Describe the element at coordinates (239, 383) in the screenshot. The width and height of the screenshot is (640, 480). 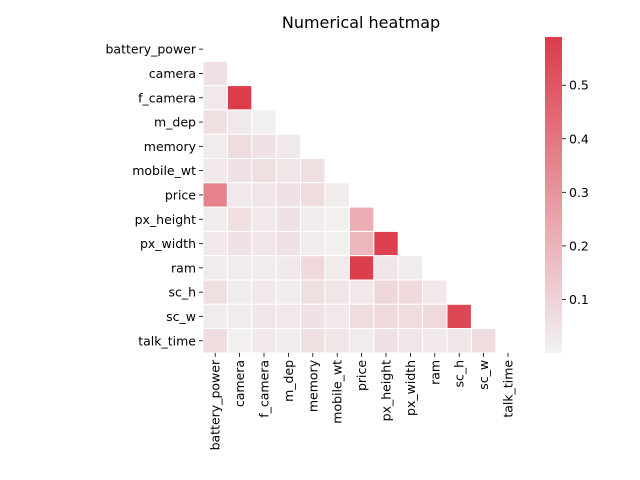
I see `column-tick-label: camera` at that location.